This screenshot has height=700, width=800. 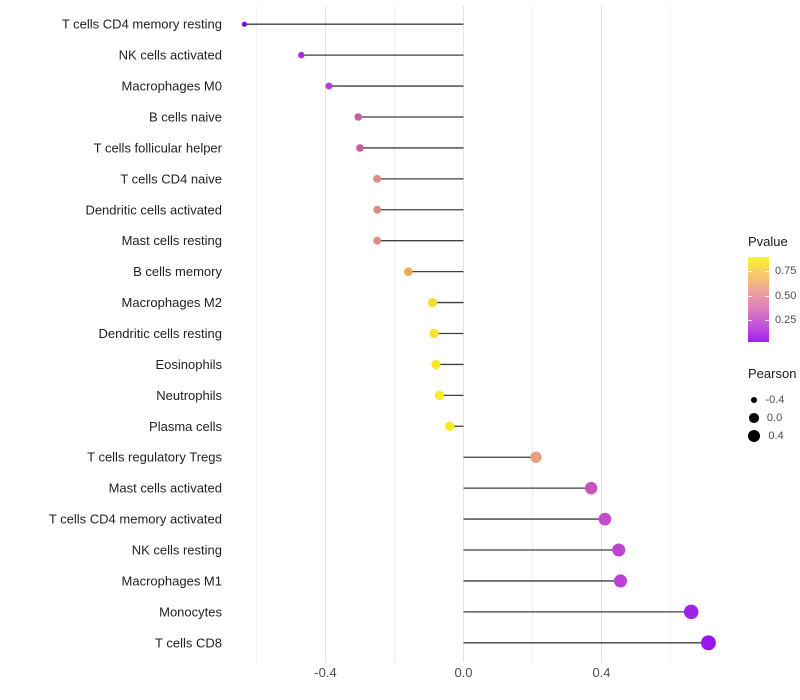 I want to click on y-axis-label: Mast cells resting, so click(x=172, y=240).